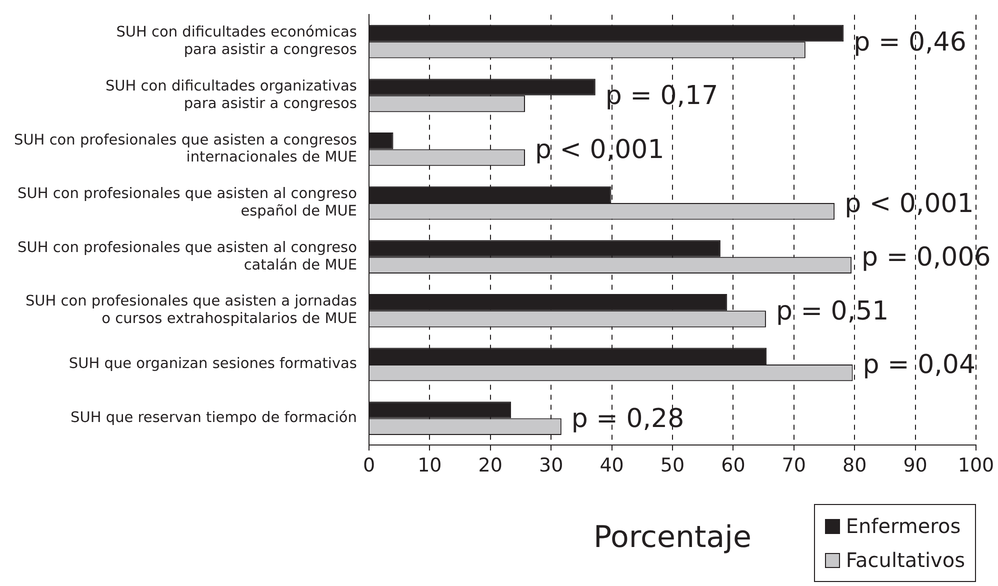 The width and height of the screenshot is (998, 586). Describe the element at coordinates (673, 537) in the screenshot. I see `x-axis-title: Porcentaje` at that location.